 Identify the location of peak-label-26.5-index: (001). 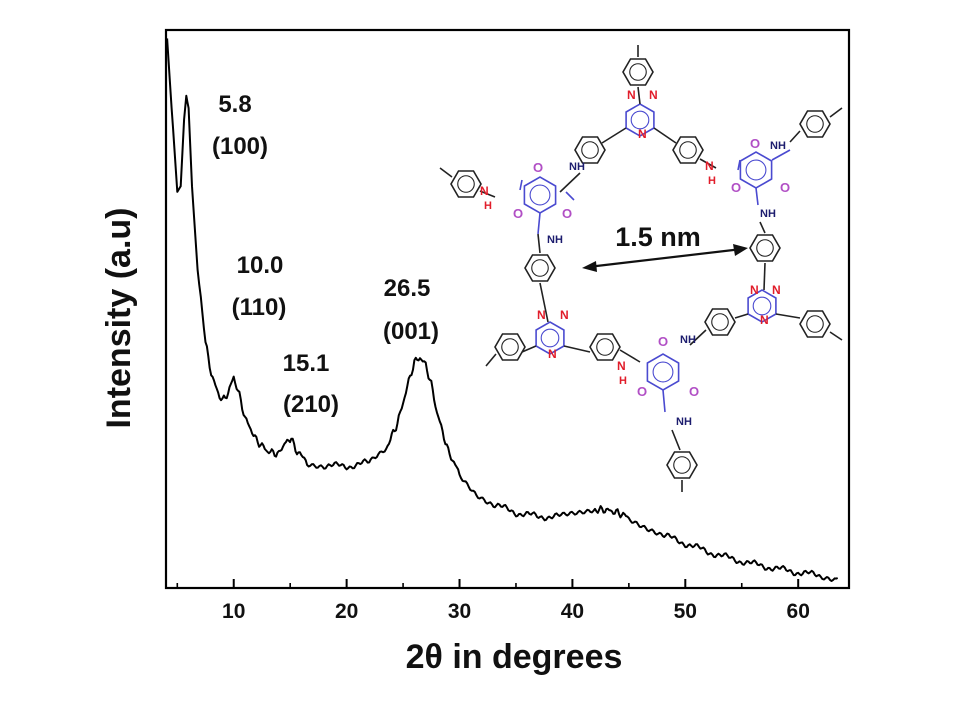
(411, 331).